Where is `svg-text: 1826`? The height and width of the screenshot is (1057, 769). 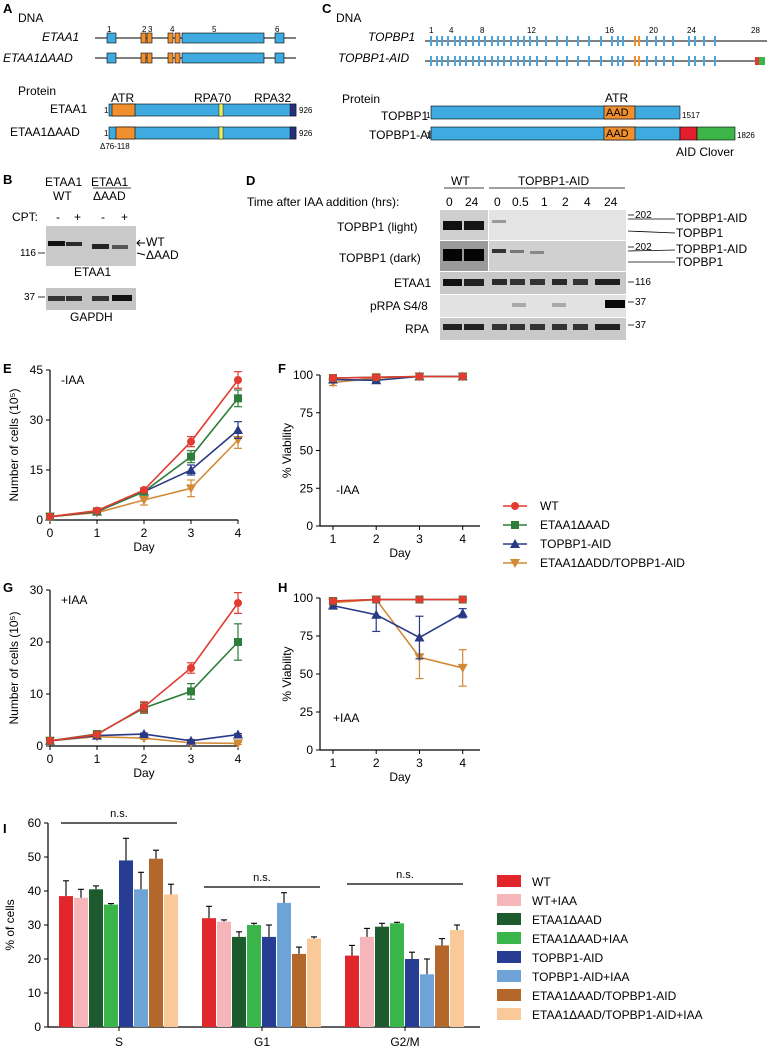
svg-text: 1826 is located at coordinates (746, 135).